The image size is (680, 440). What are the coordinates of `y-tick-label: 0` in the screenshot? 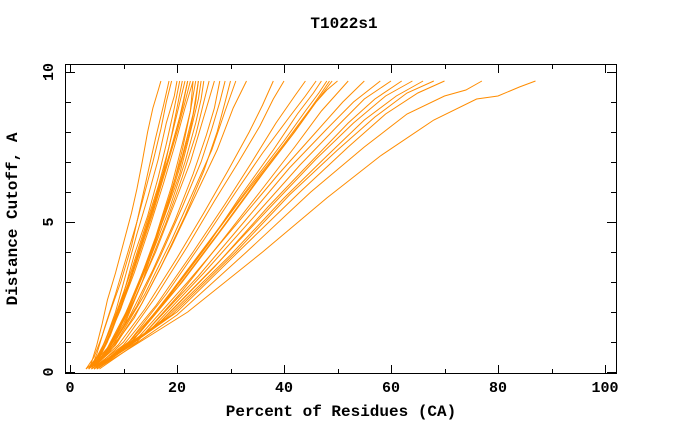 It's located at (49, 371).